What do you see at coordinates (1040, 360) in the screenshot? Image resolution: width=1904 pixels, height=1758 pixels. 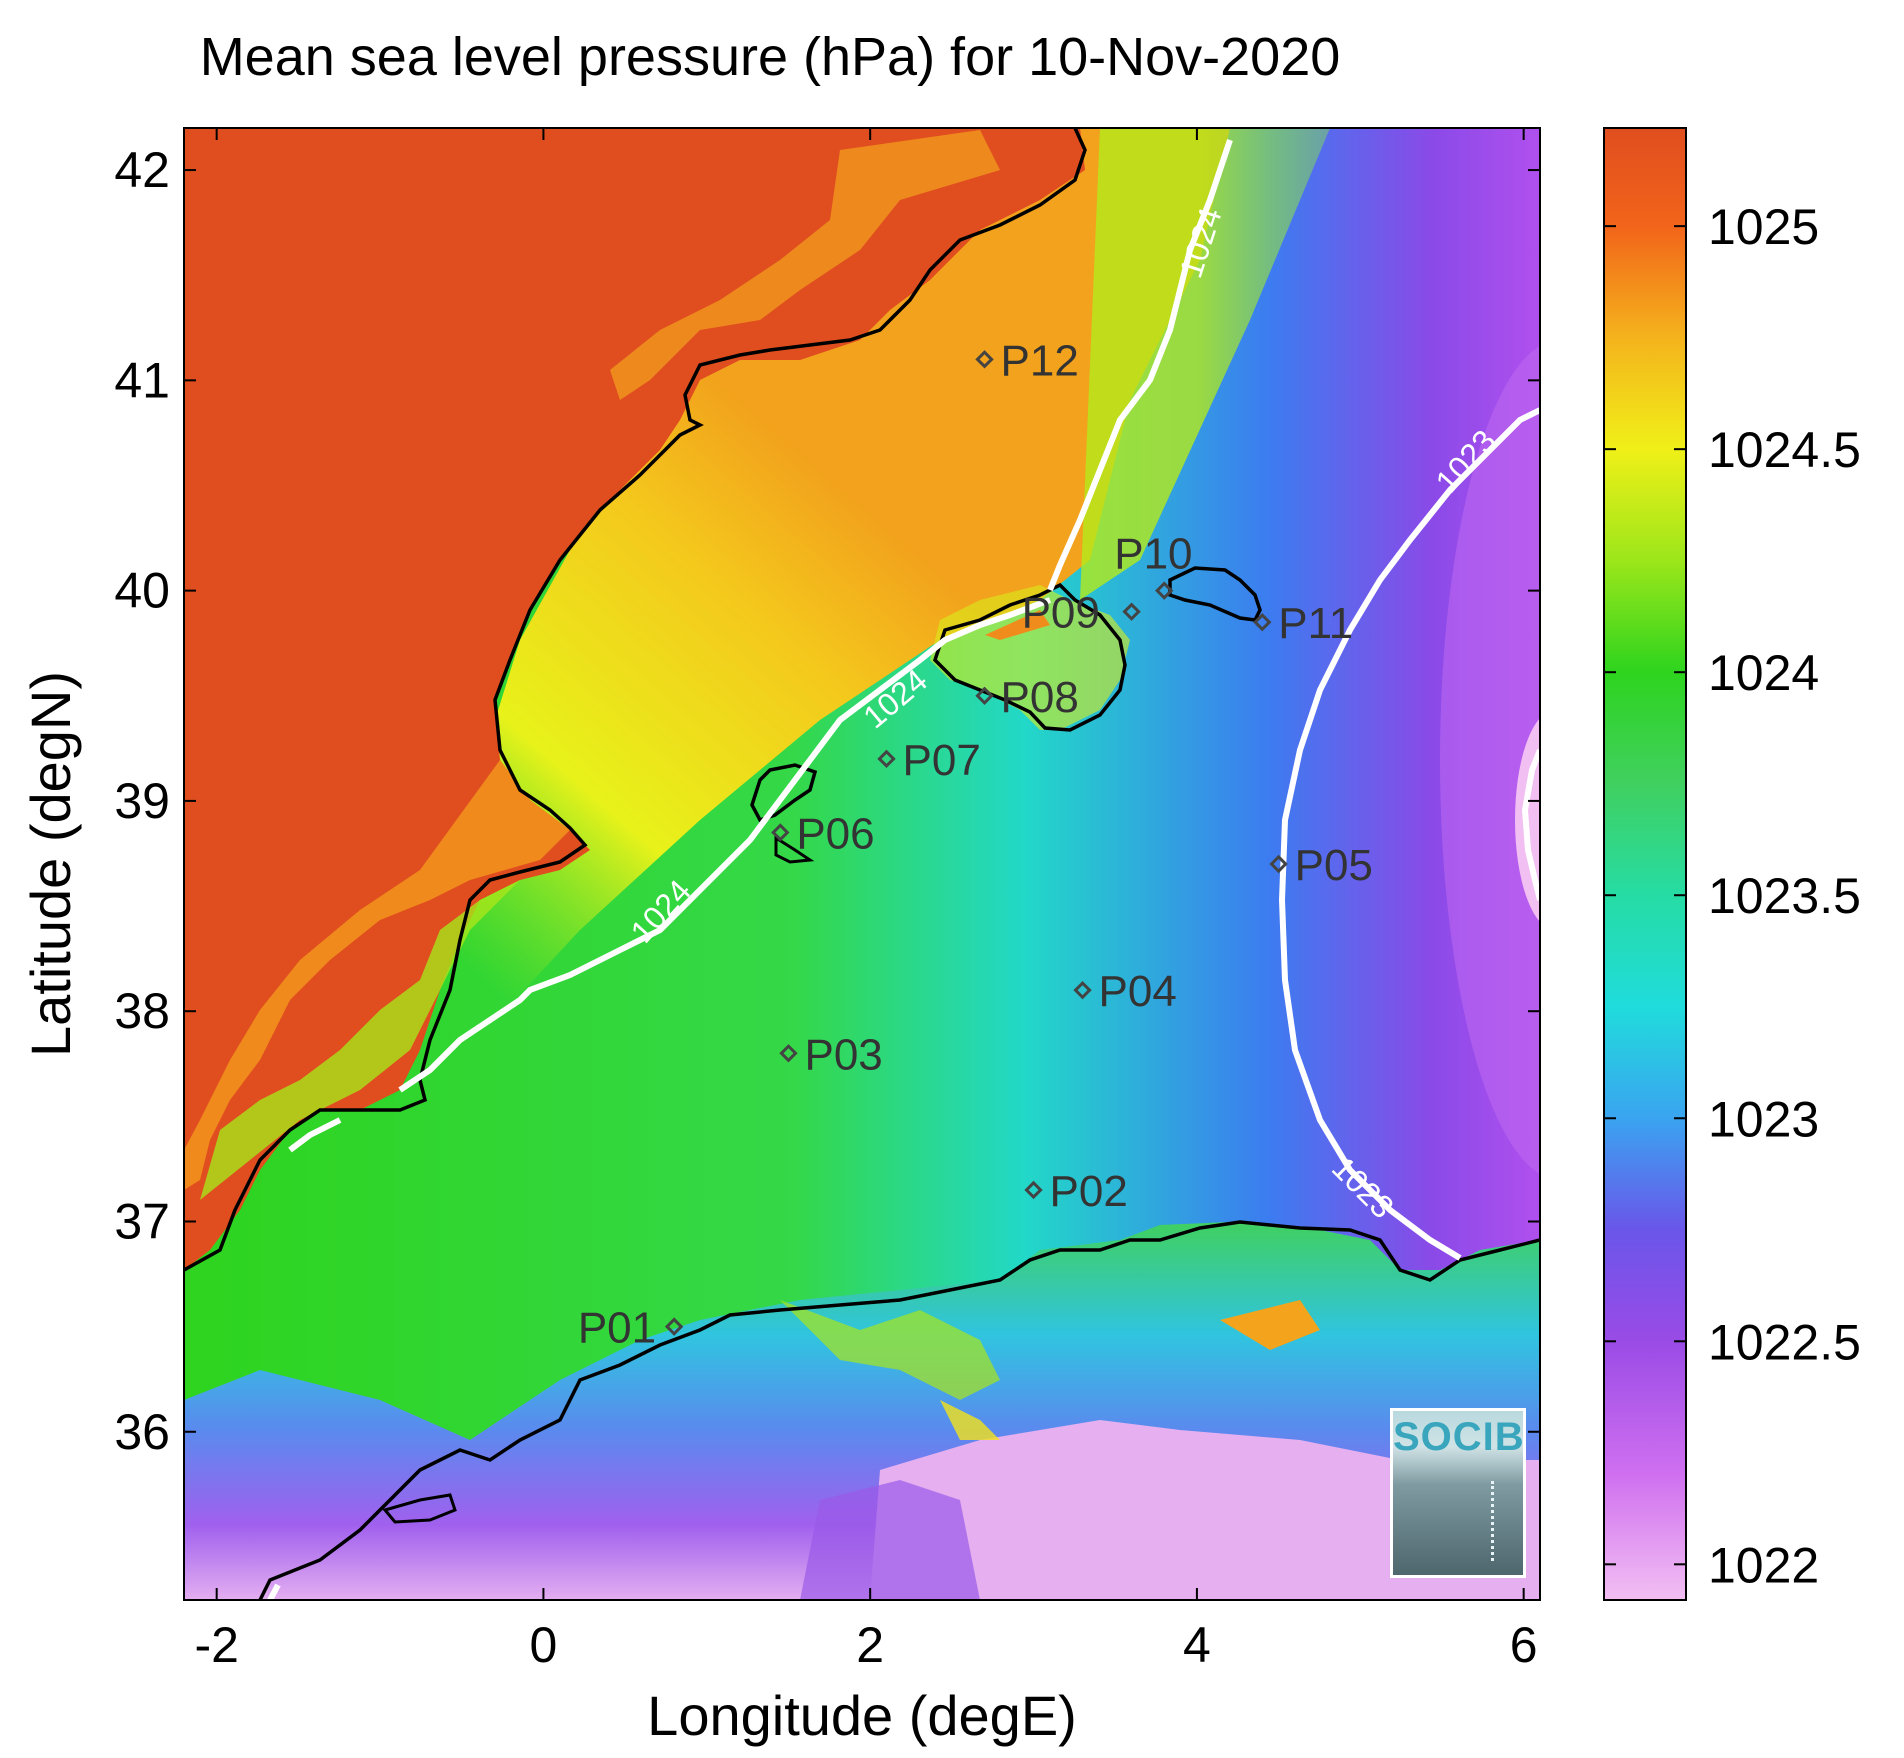 I see `station-label-p12: P12` at bounding box center [1040, 360].